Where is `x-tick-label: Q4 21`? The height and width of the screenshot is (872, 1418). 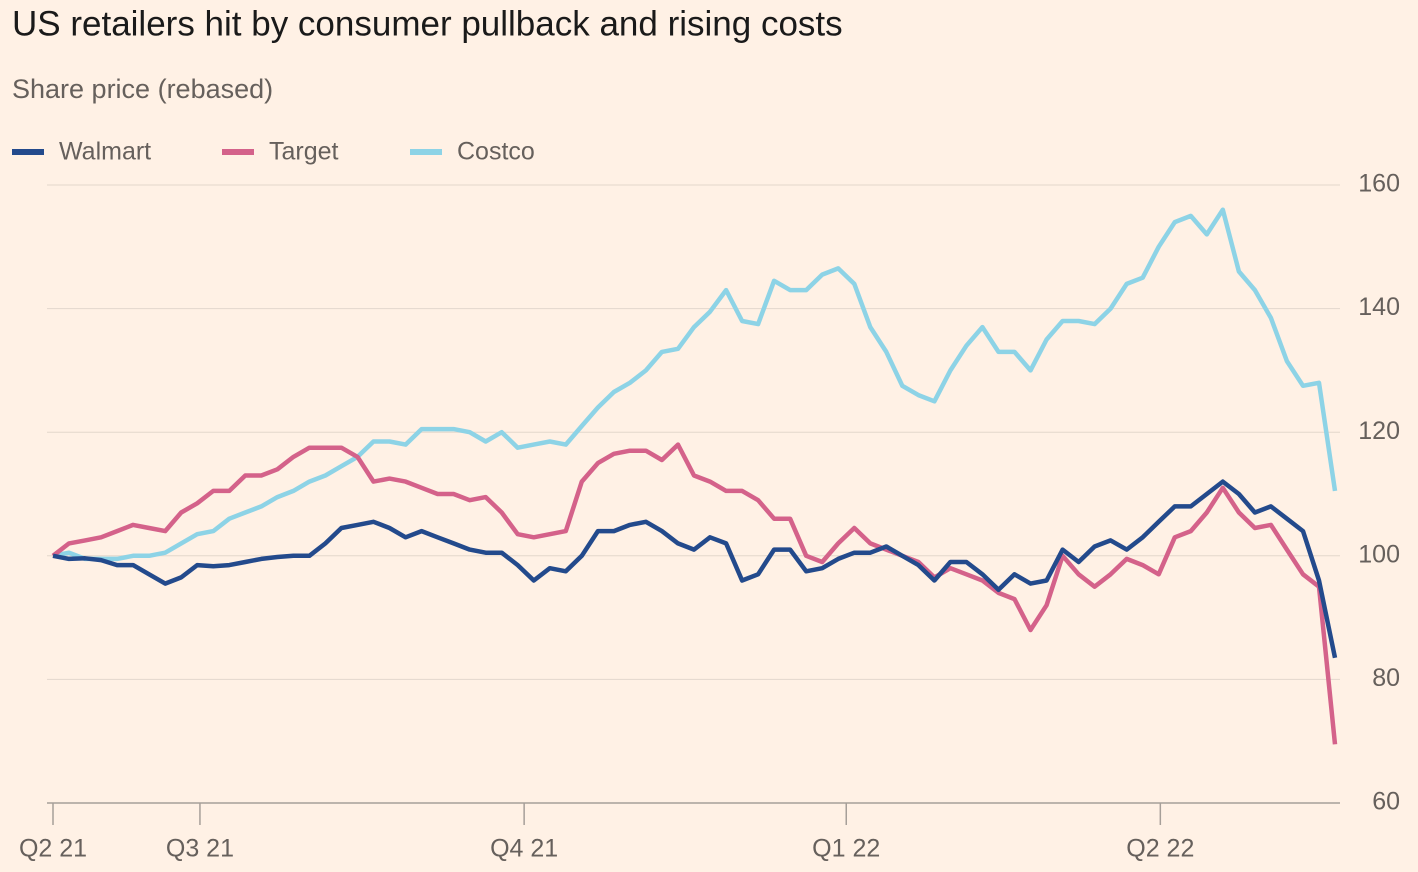
x-tick-label: Q4 21 is located at coordinates (524, 849).